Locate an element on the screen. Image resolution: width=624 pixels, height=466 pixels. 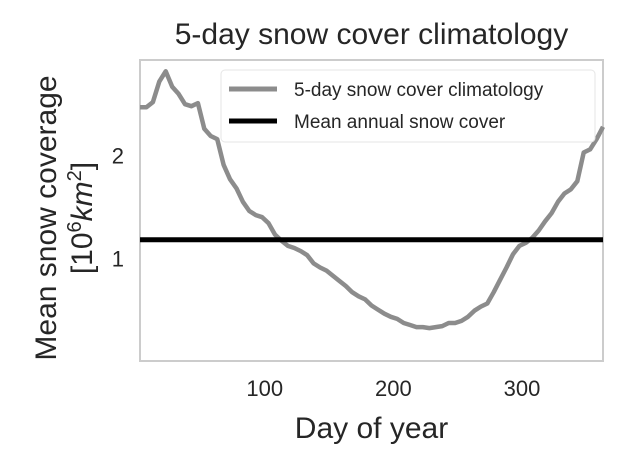
chart-title: 5-day snow cover climatology is located at coordinates (372, 34).